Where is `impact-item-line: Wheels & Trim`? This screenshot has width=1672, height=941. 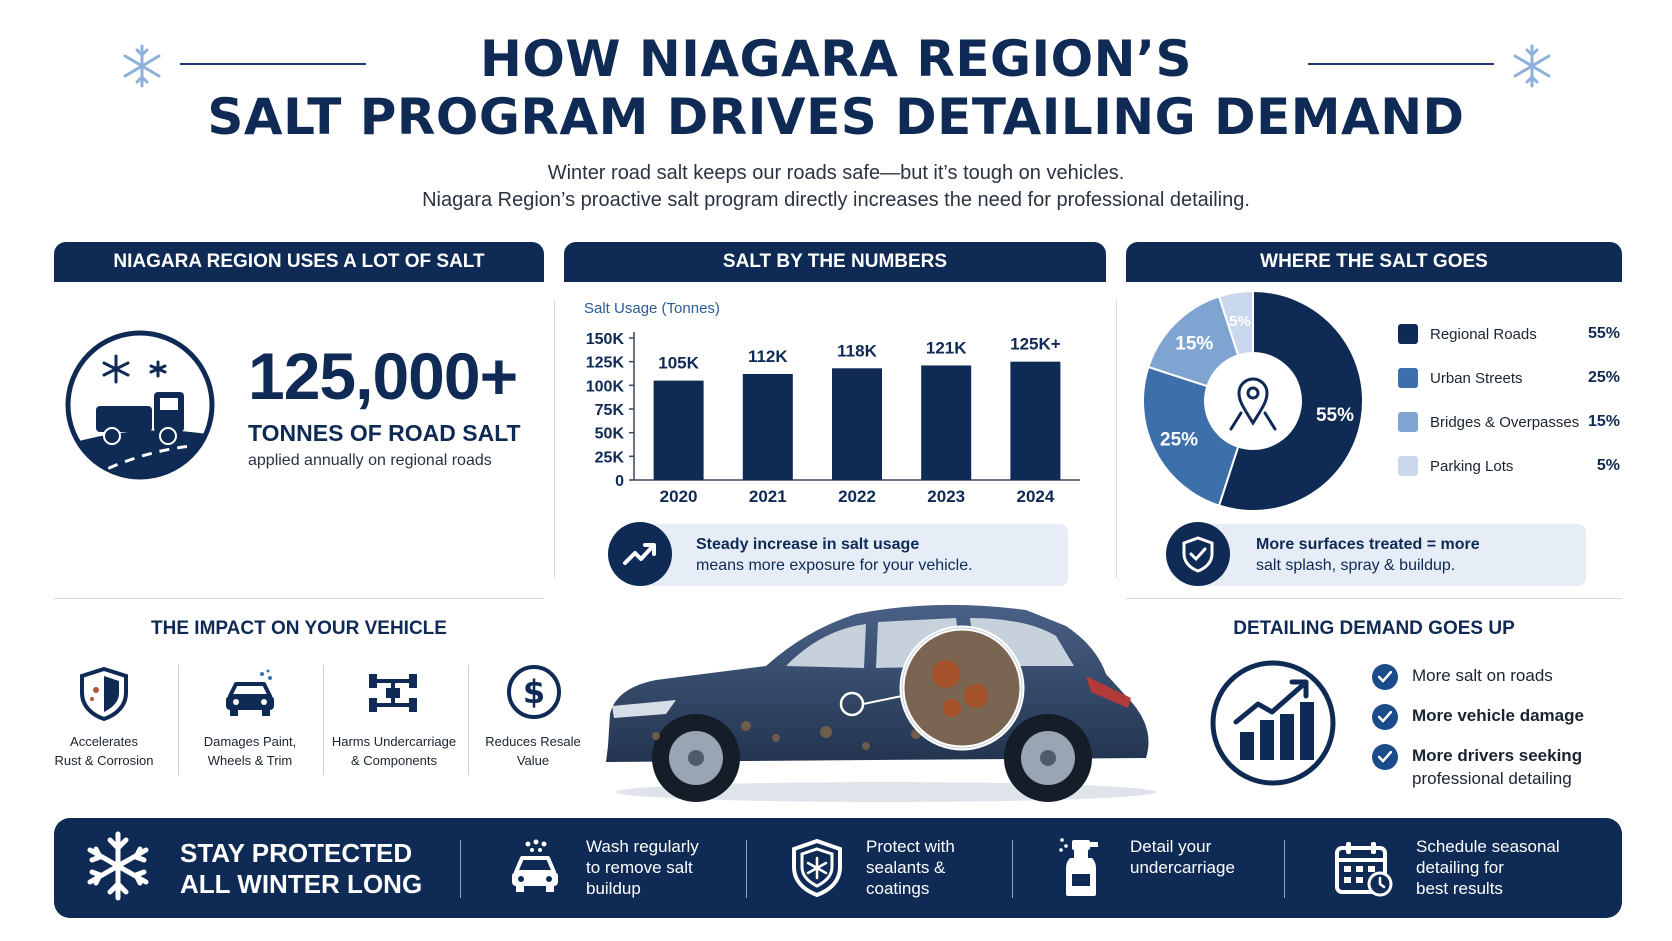 impact-item-line: Wheels & Trim is located at coordinates (250, 760).